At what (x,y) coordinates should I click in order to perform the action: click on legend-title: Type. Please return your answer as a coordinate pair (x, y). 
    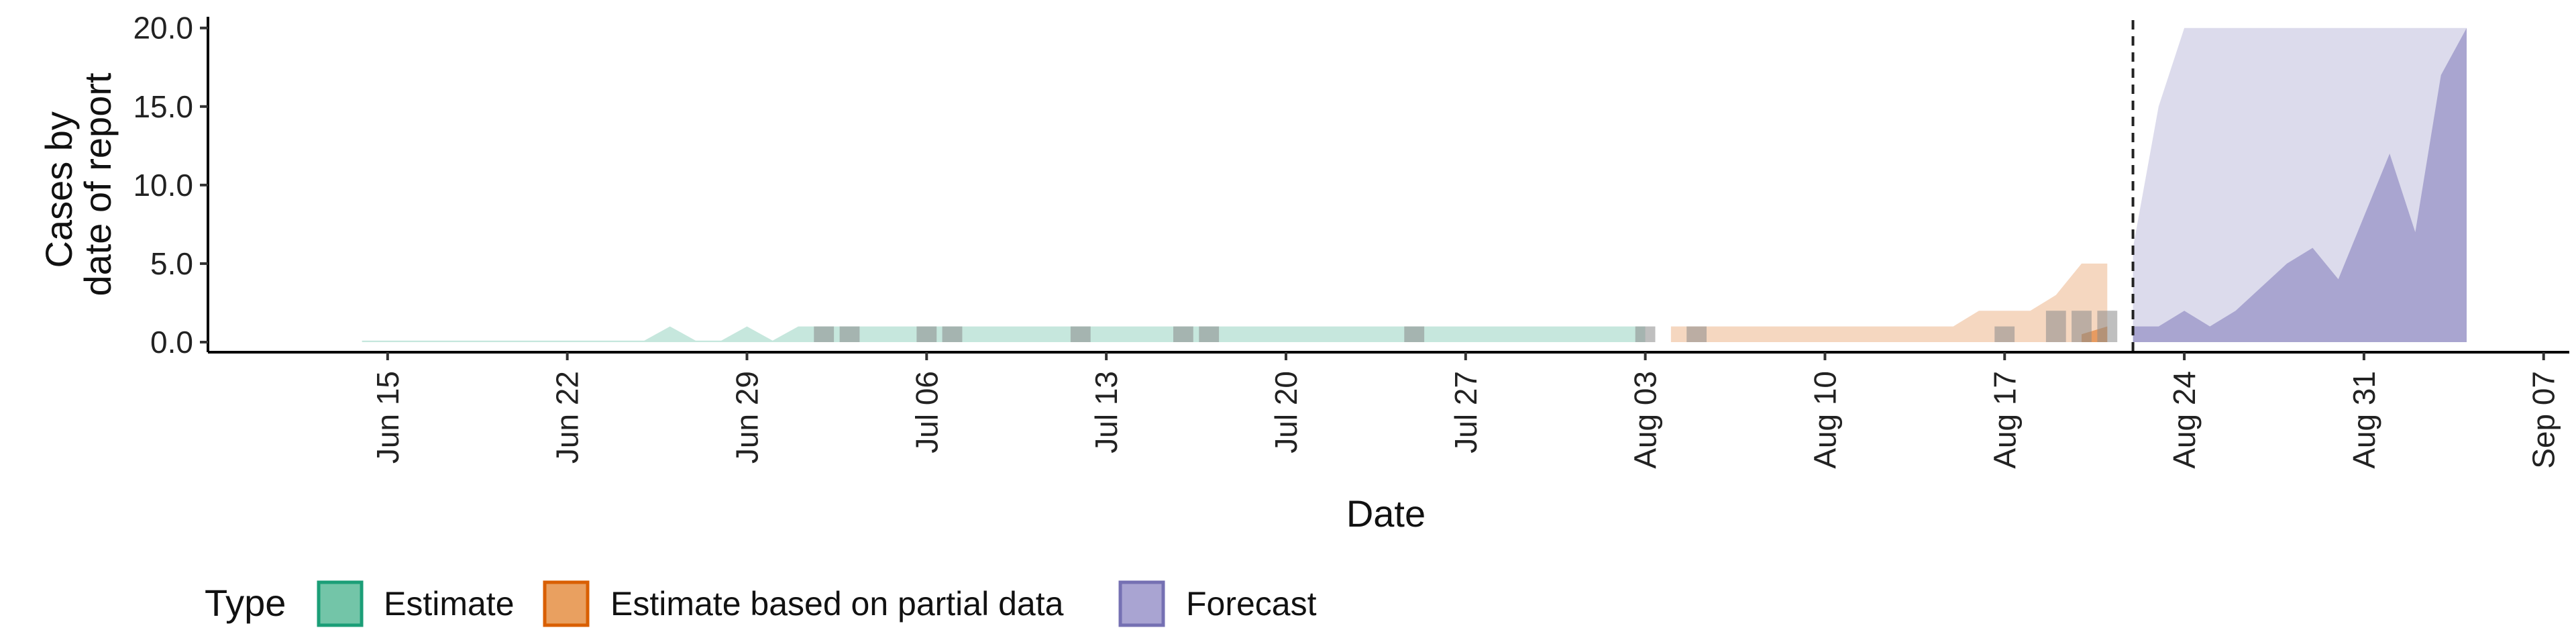
    Looking at the image, I should click on (245, 603).